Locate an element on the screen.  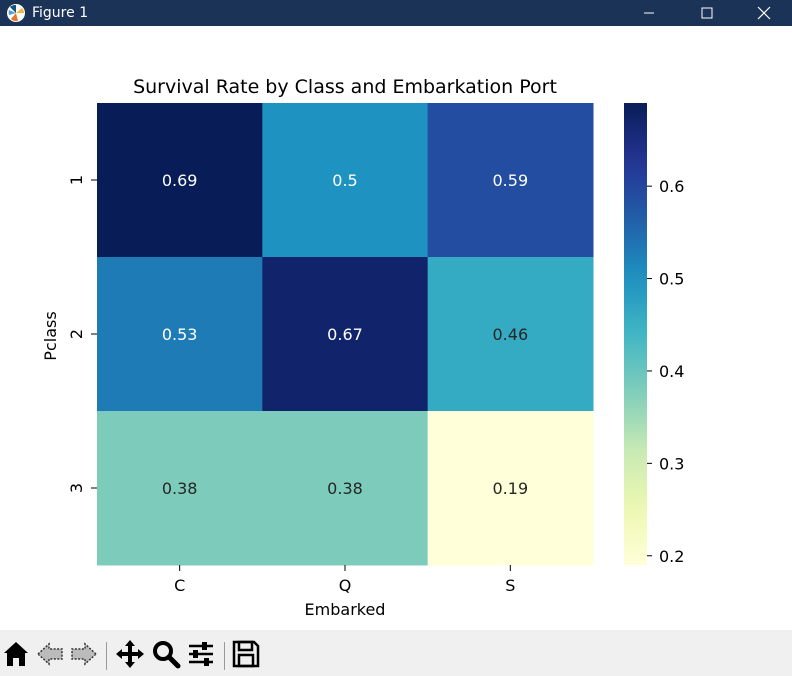
colorbar-tick-label: 0.2 is located at coordinates (671, 556).